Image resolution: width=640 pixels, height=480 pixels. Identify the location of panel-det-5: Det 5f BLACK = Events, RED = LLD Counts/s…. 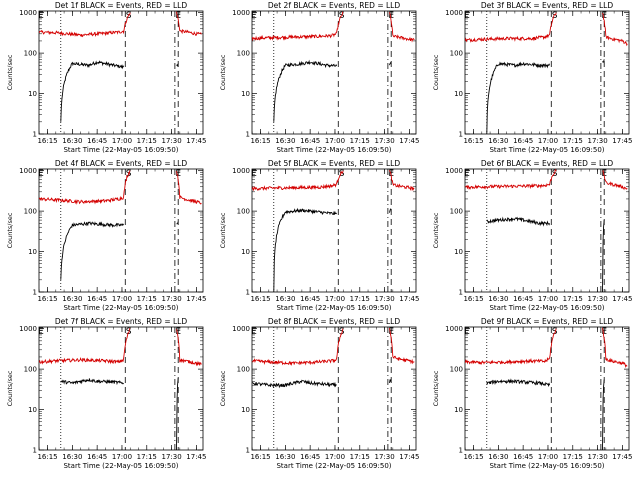
(319, 235).